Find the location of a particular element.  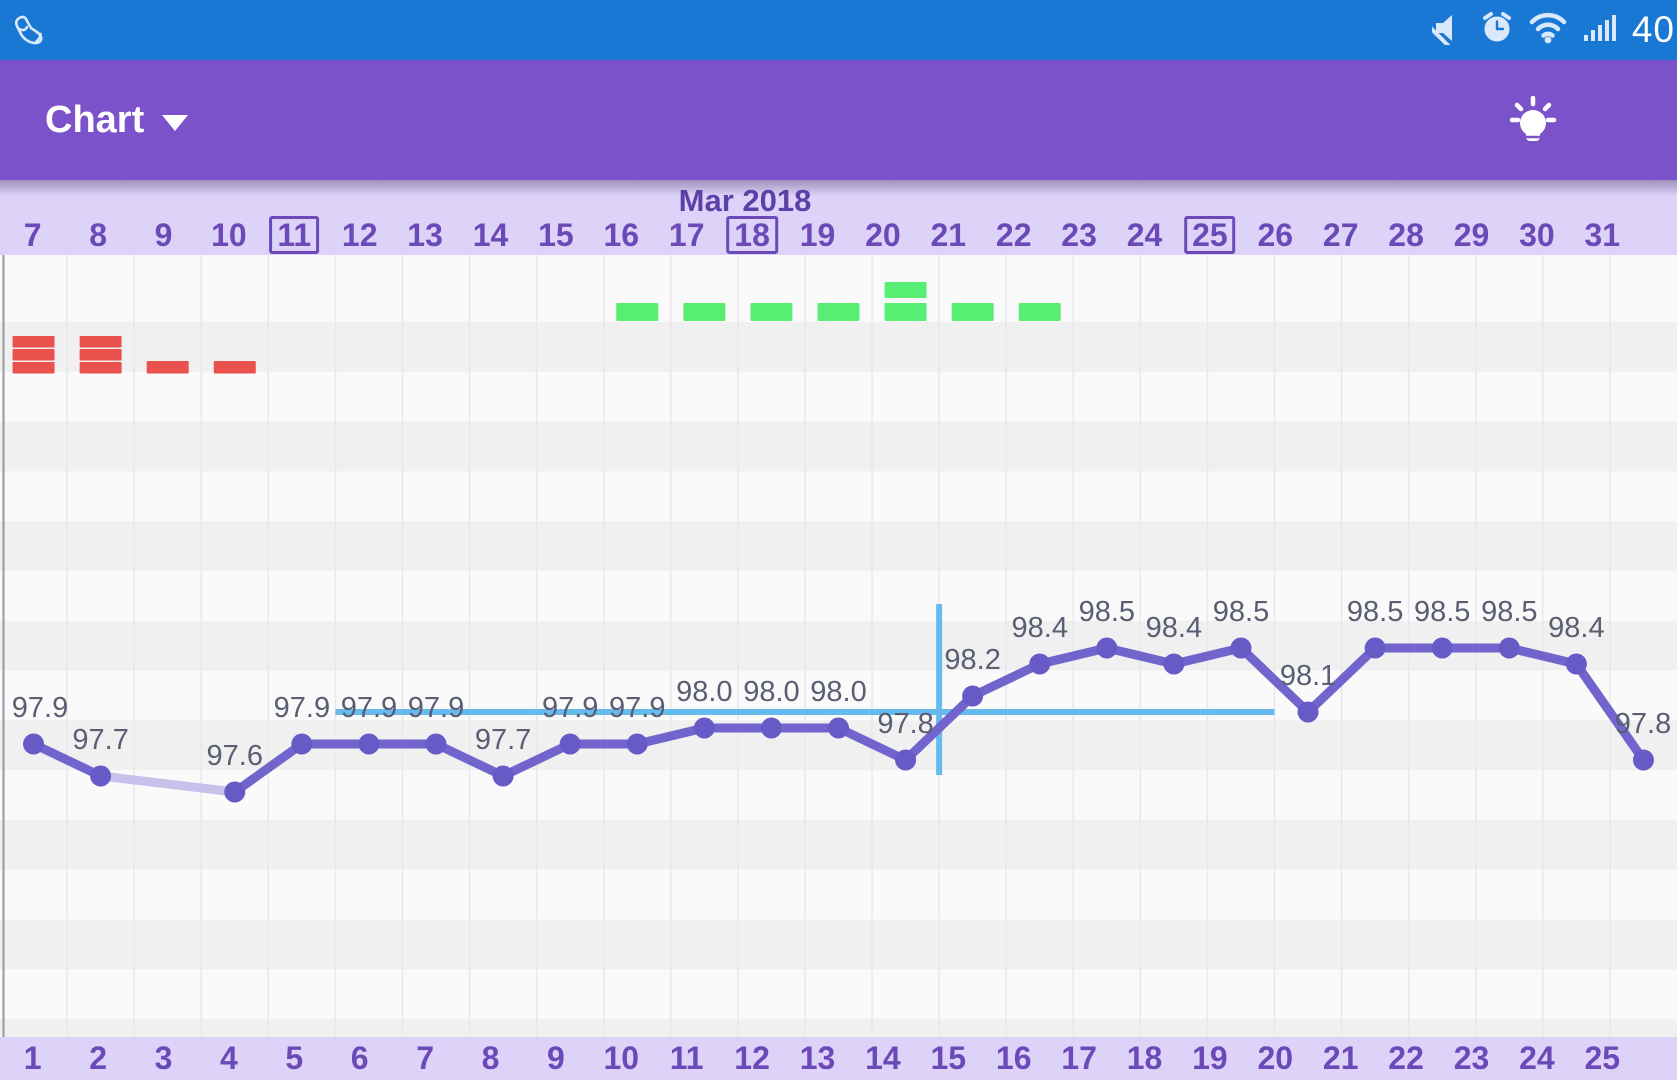

cycle-day-24: 24 is located at coordinates (1537, 1058).